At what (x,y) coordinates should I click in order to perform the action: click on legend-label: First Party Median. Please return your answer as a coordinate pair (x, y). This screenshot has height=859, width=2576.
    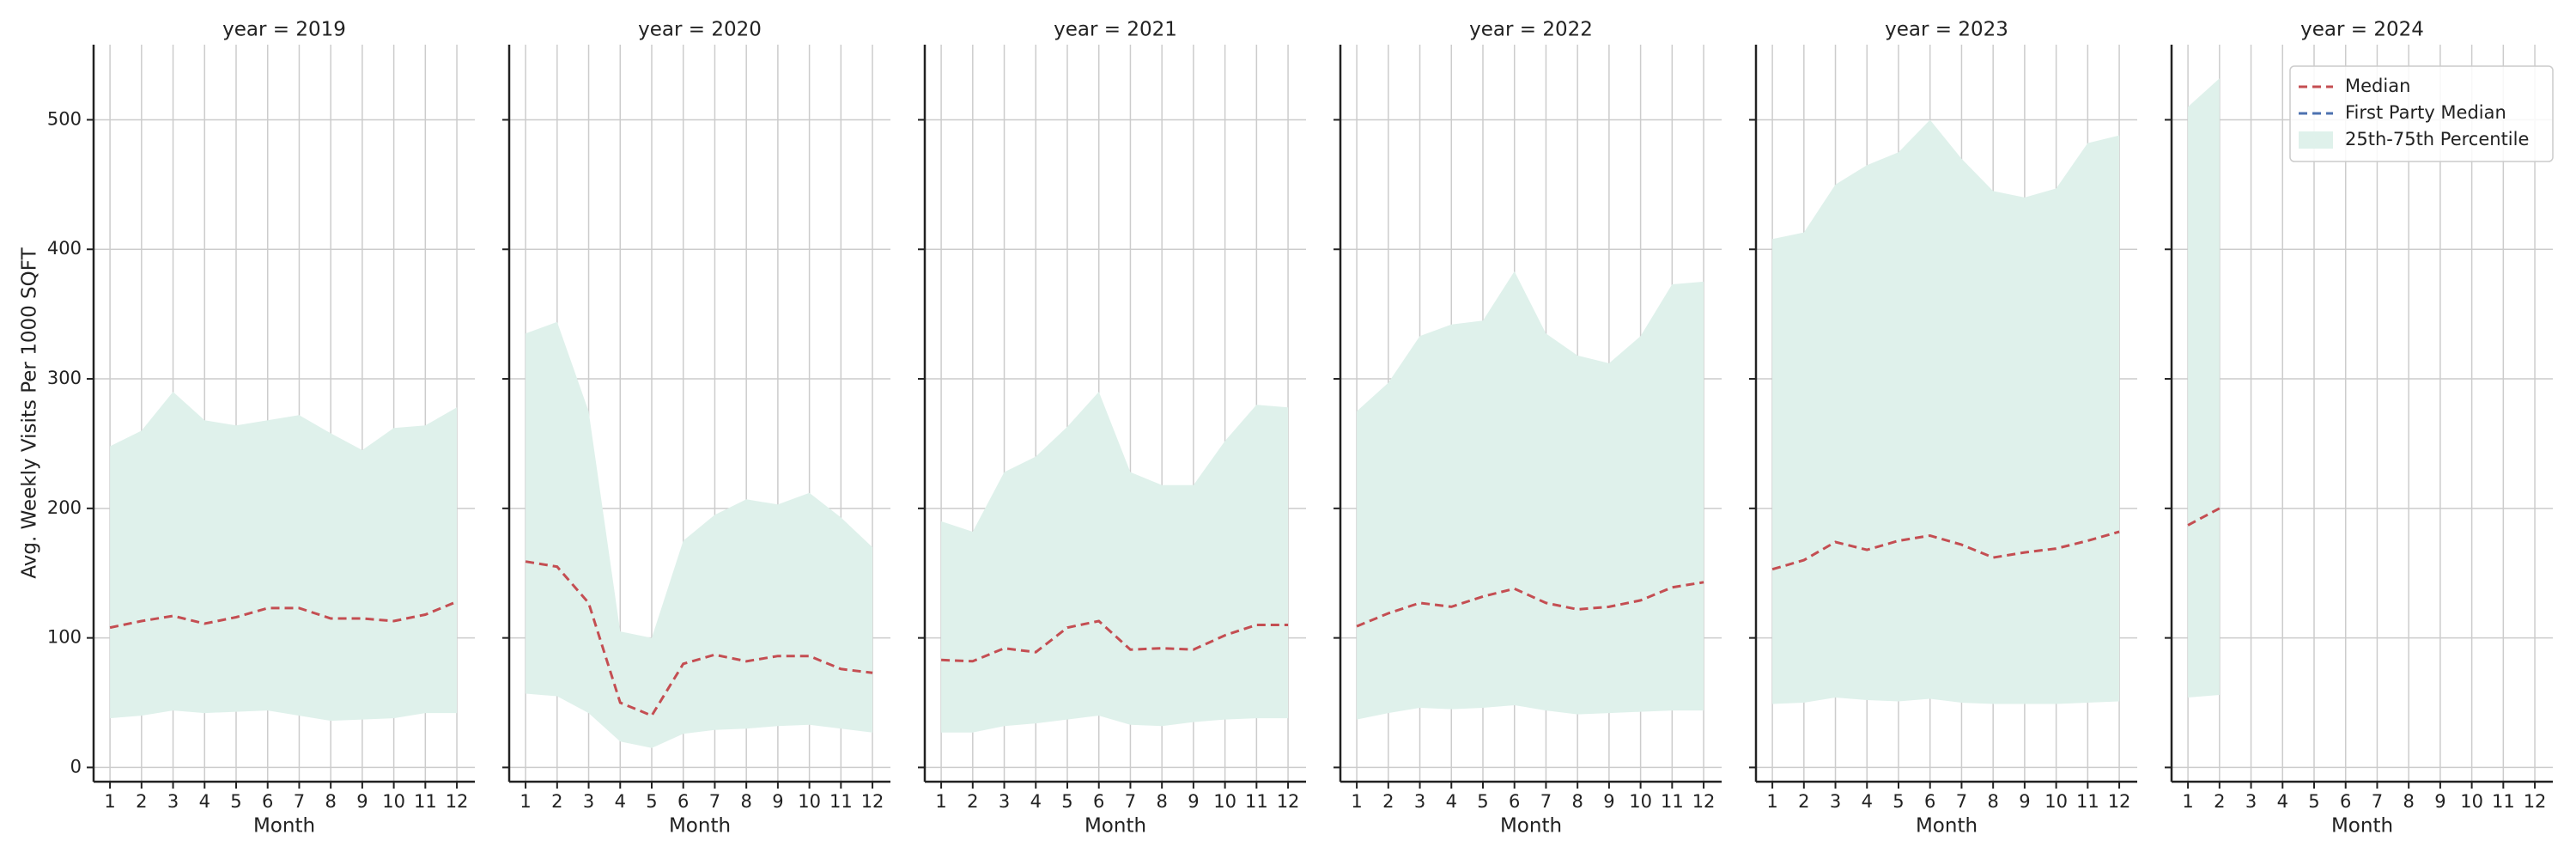
    Looking at the image, I should click on (2426, 112).